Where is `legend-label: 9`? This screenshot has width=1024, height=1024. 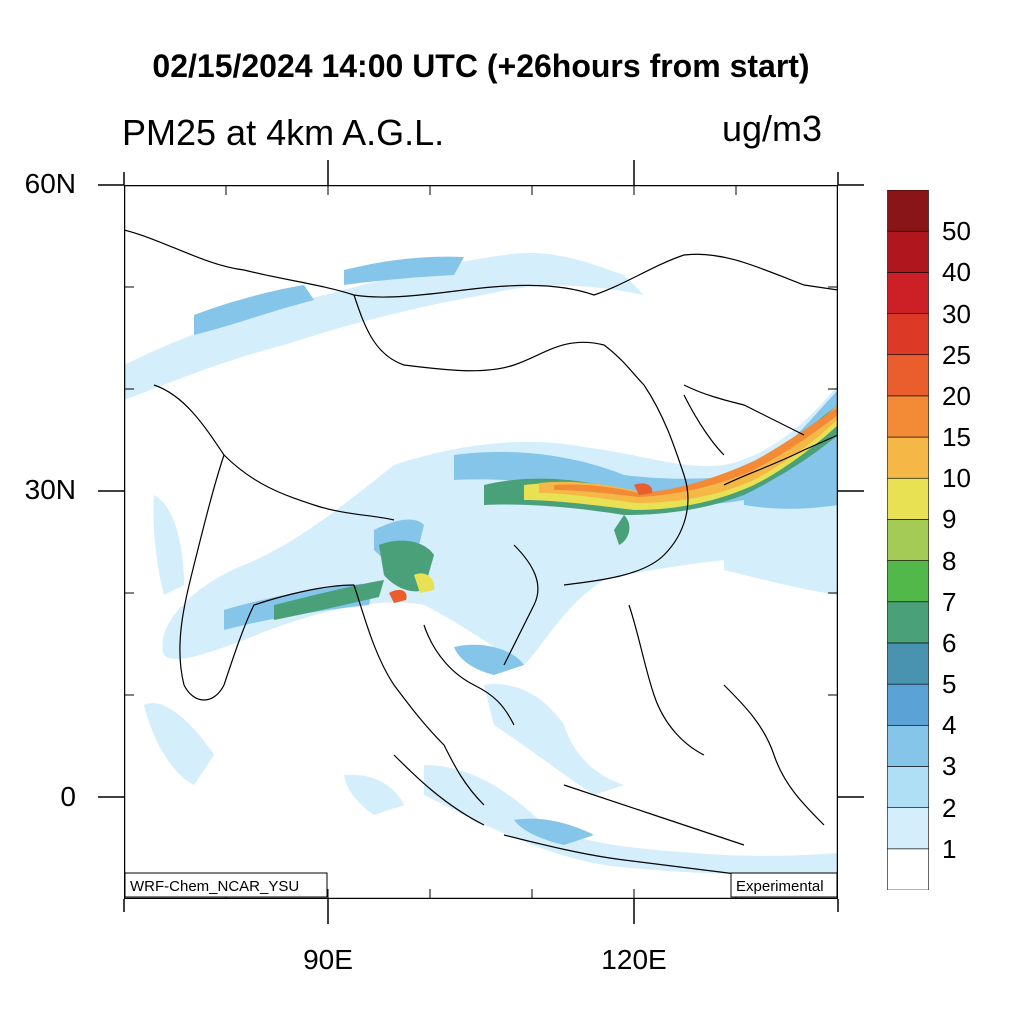
legend-label: 9 is located at coordinates (949, 519).